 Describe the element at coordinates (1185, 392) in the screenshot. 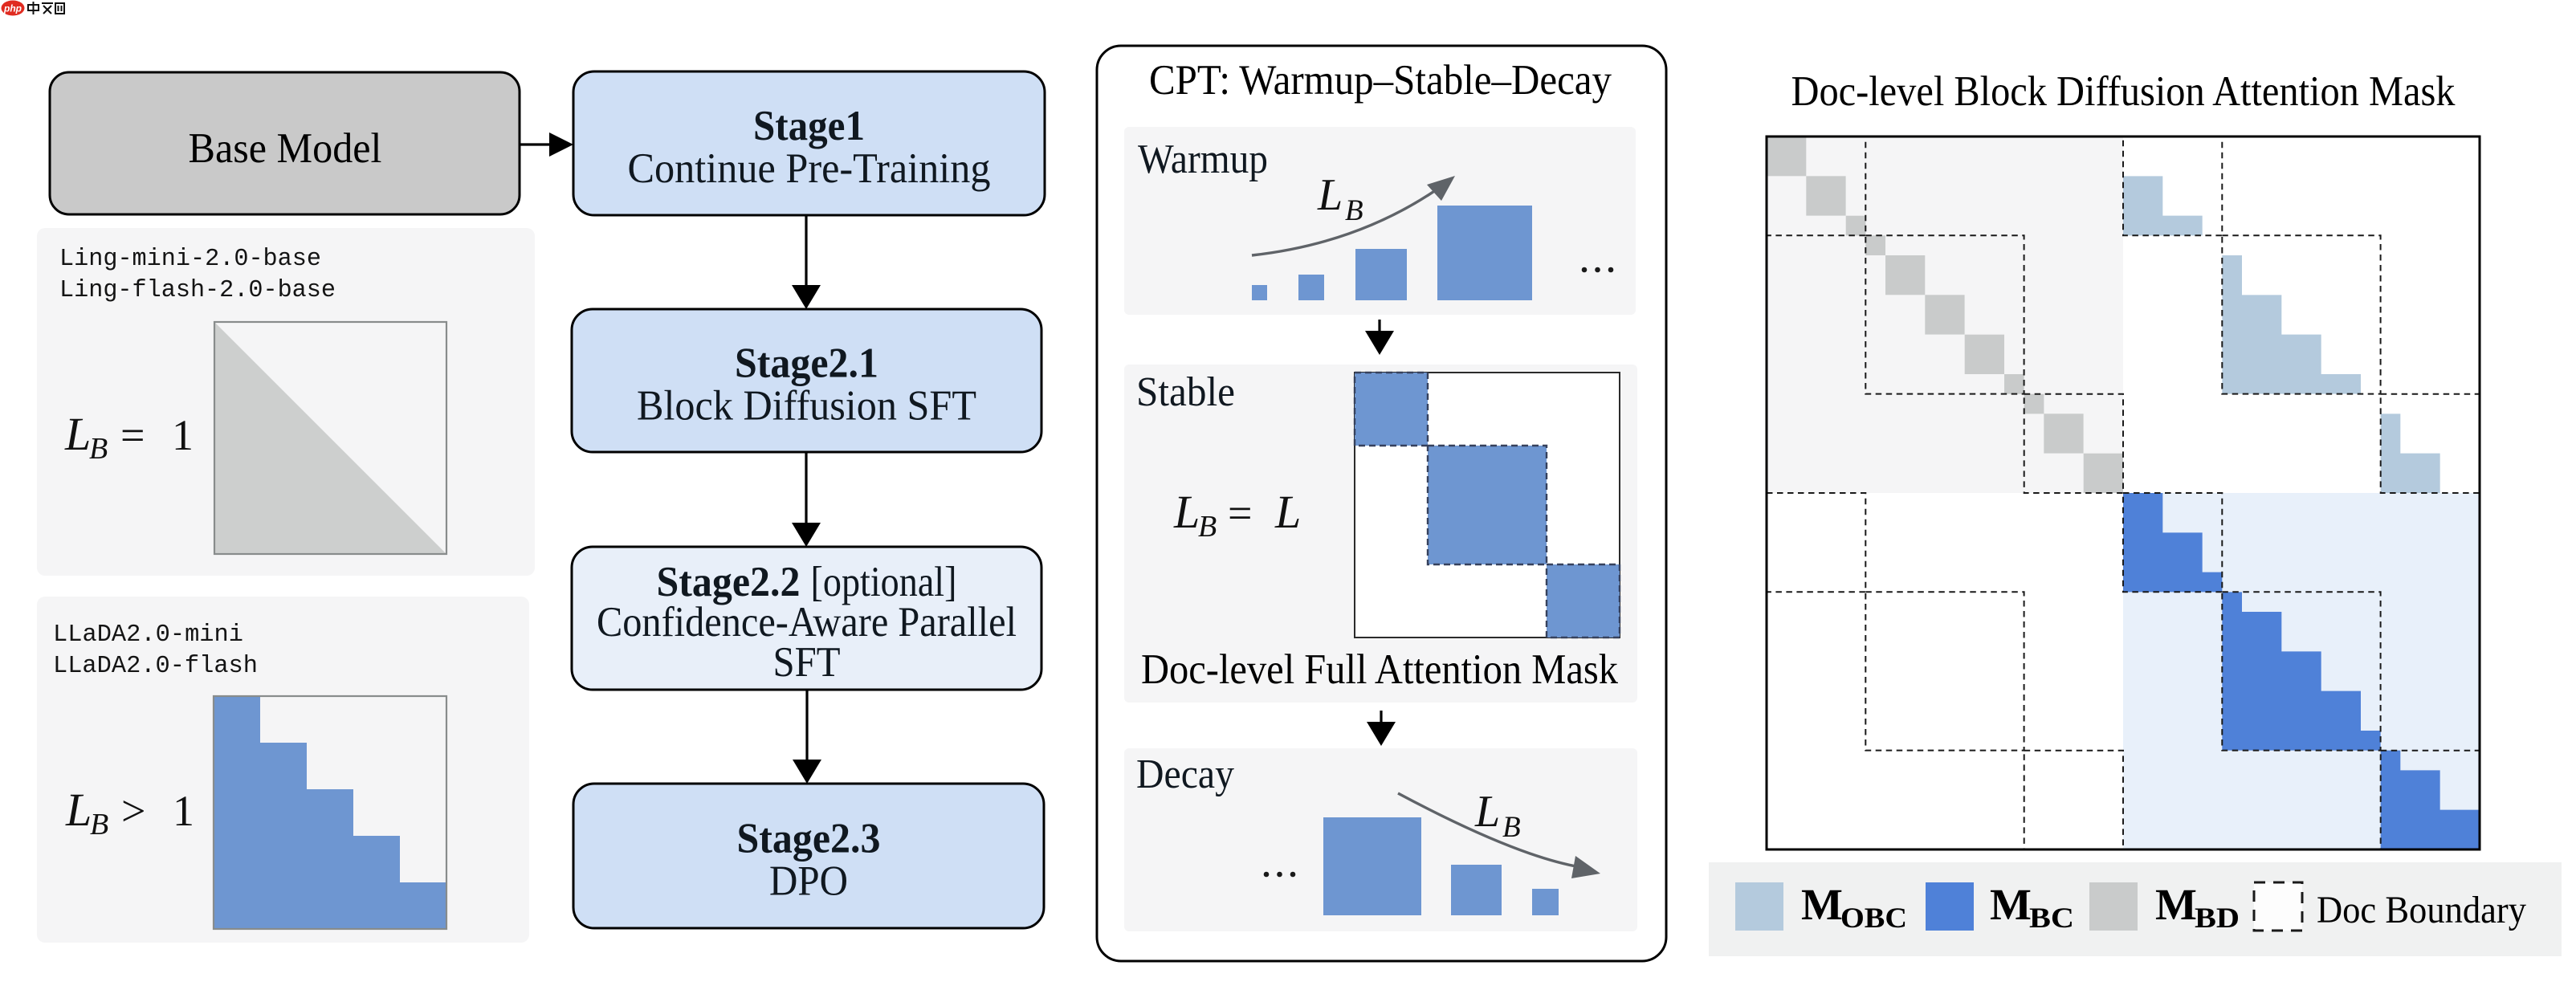

I see `svg-text: Stable` at that location.